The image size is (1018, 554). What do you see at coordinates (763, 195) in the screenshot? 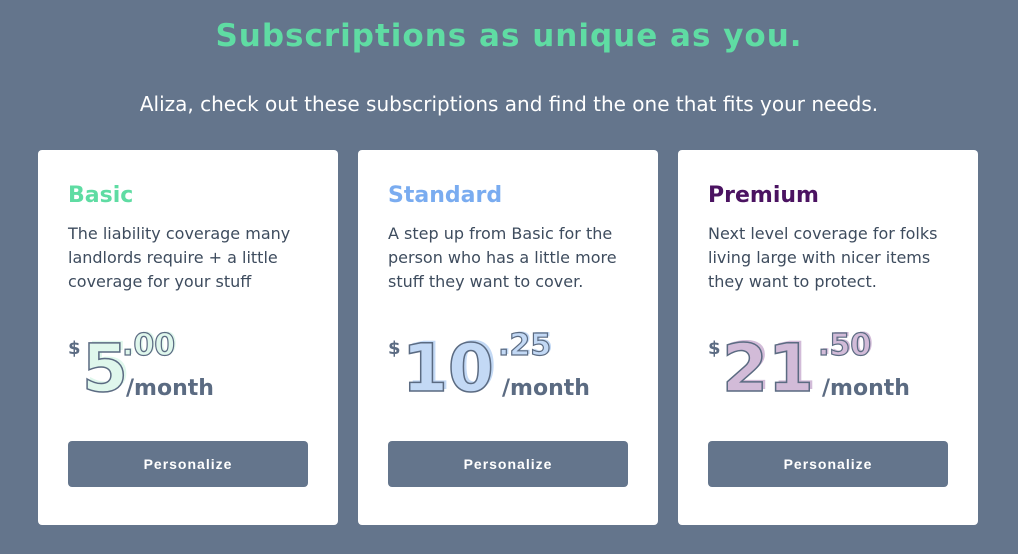
I see `plan-name: Premium` at bounding box center [763, 195].